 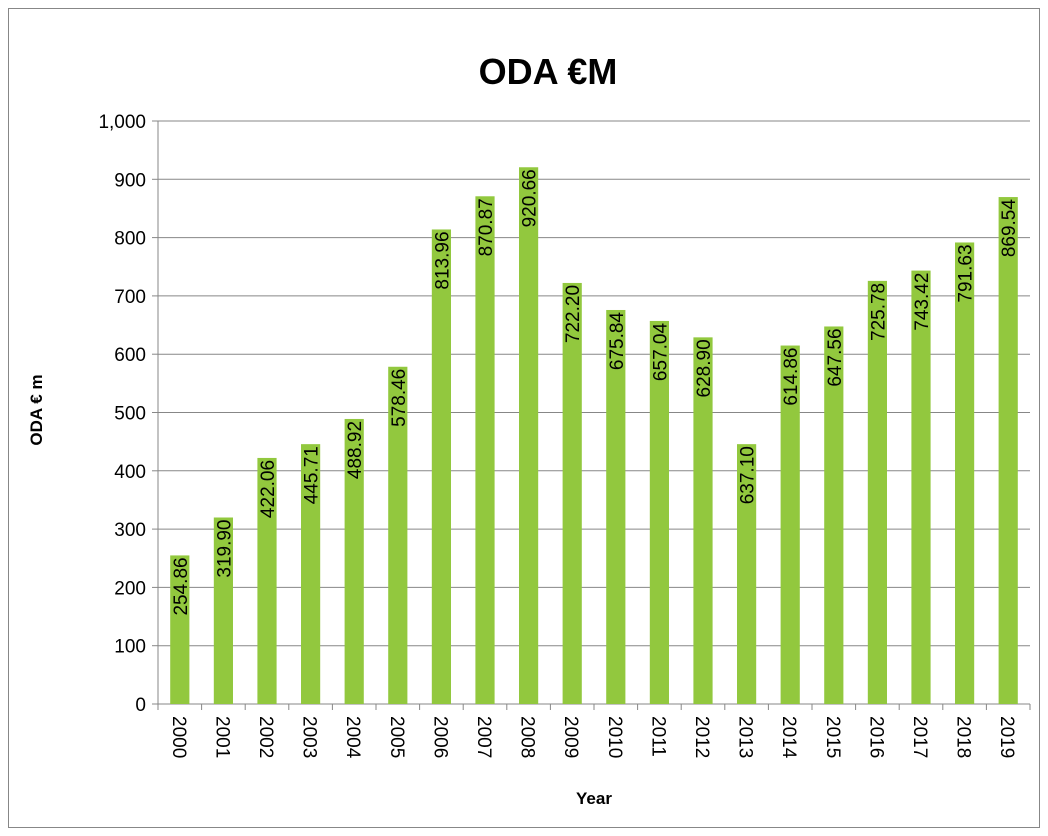 What do you see at coordinates (570, 737) in the screenshot?
I see `x-tick-label: 2009` at bounding box center [570, 737].